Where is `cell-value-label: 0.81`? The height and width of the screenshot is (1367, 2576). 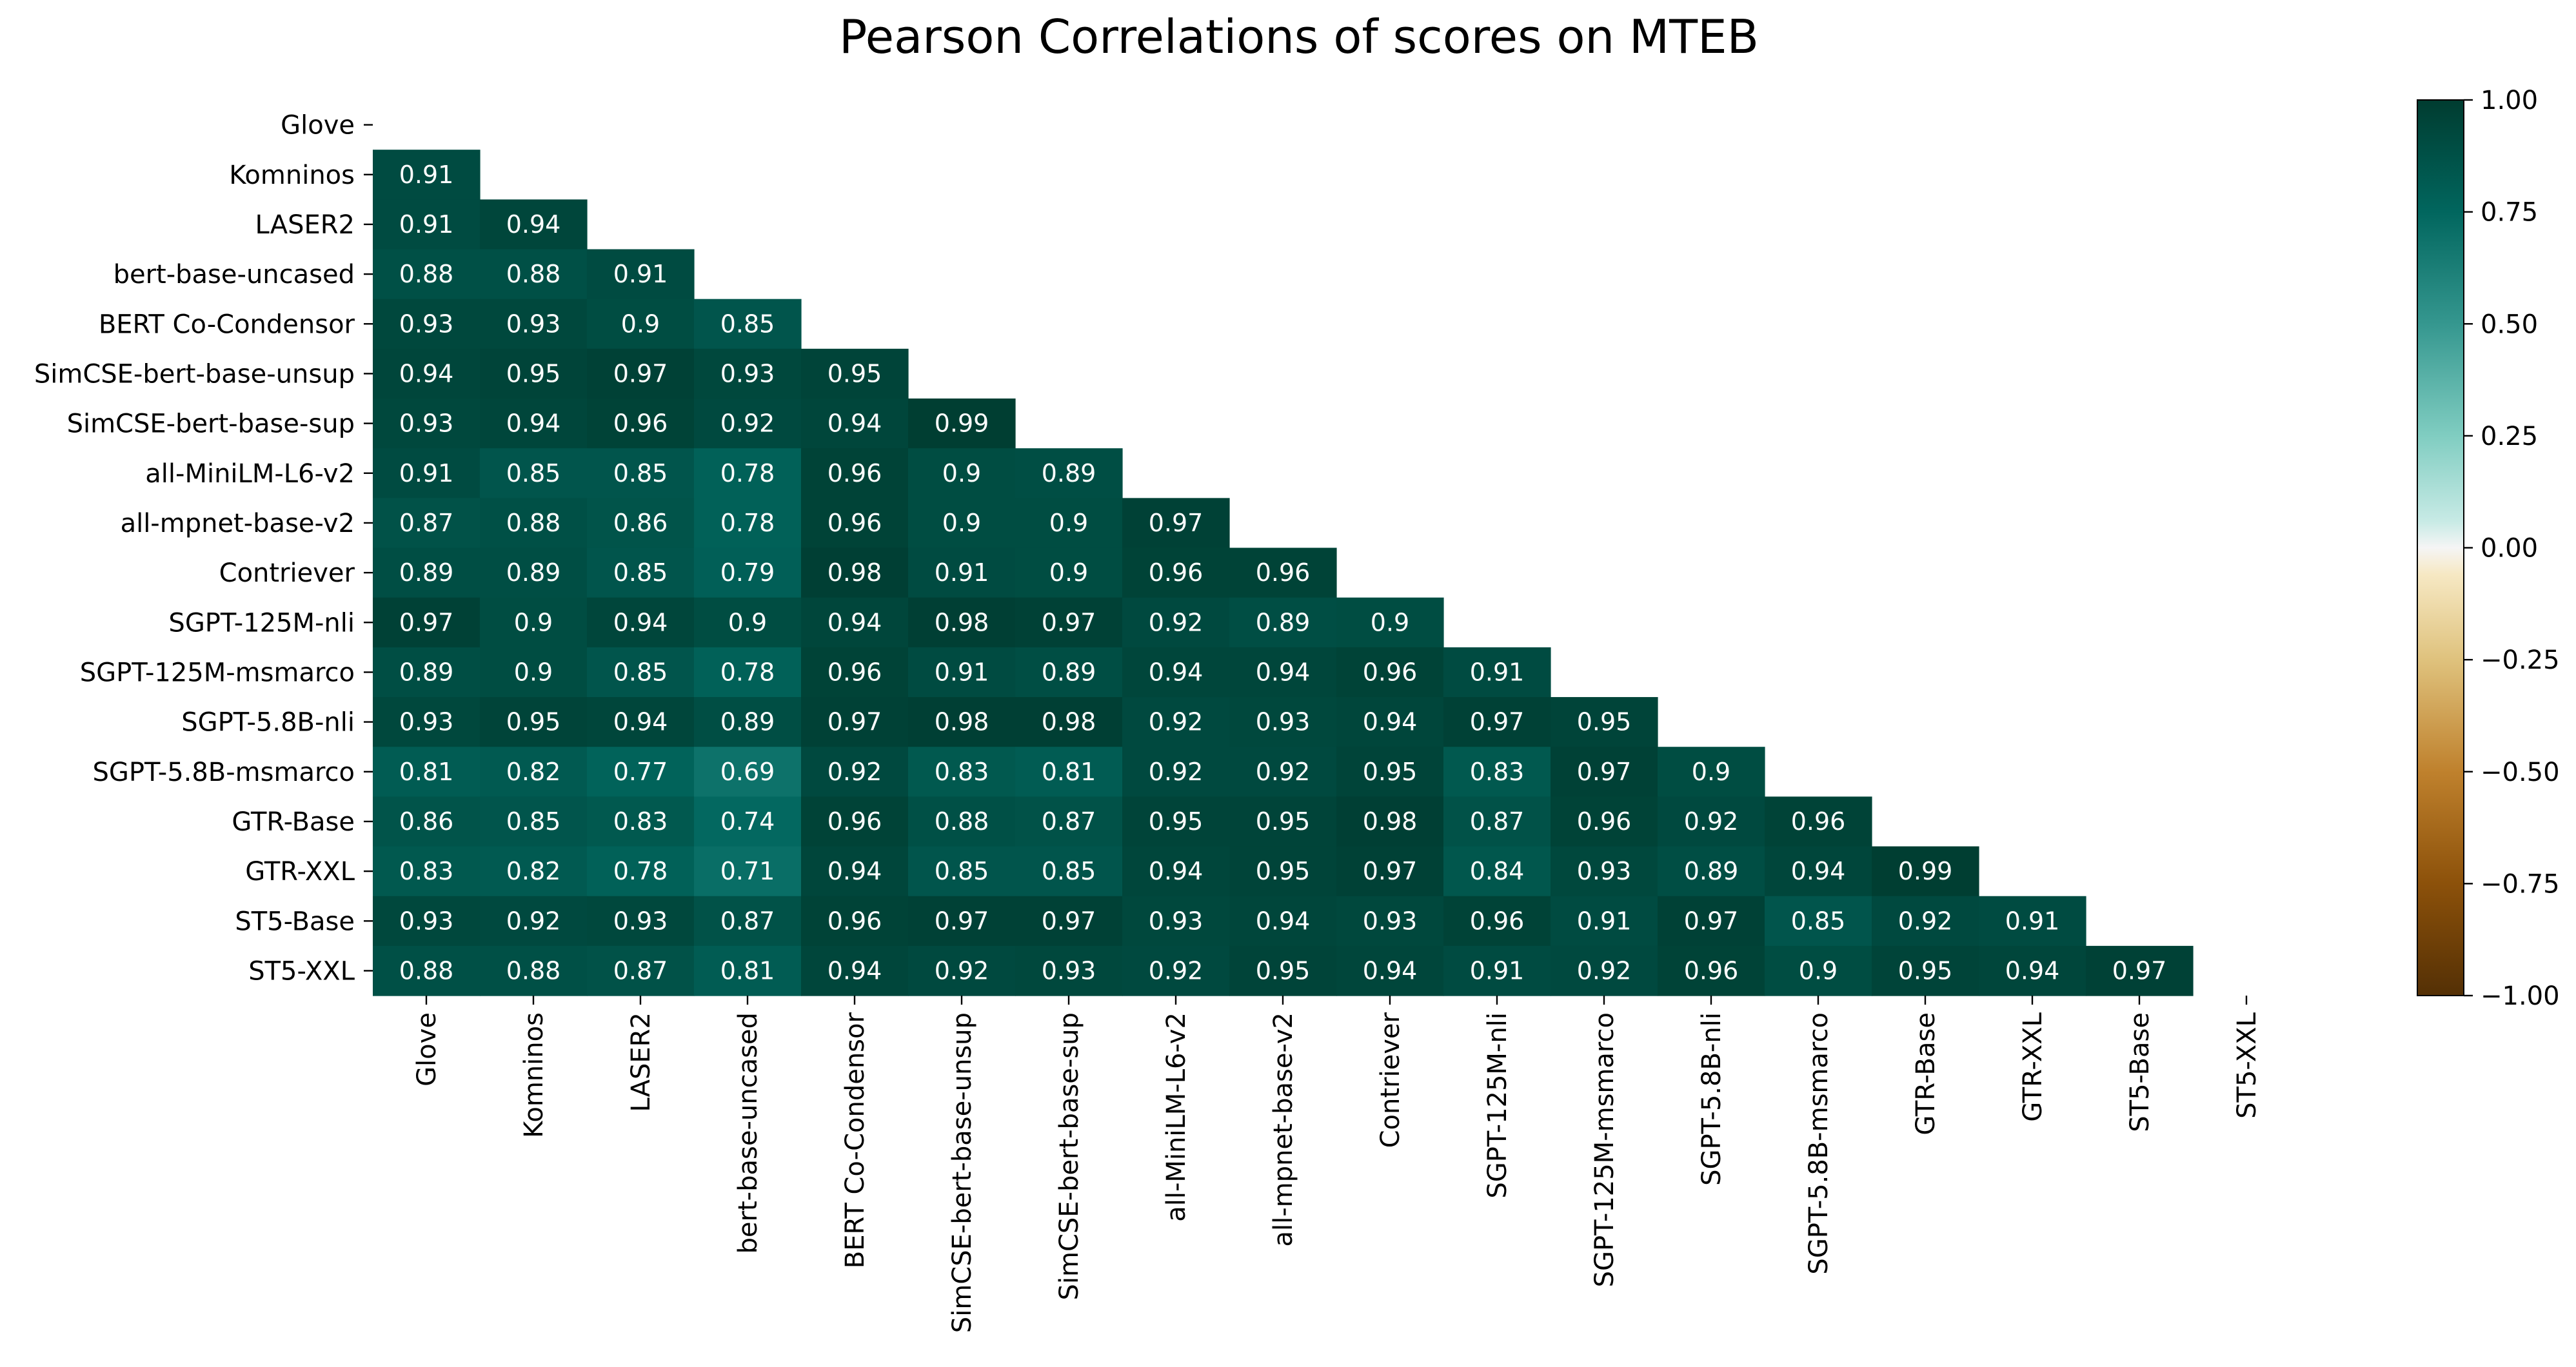
cell-value-label: 0.81 is located at coordinates (1069, 772).